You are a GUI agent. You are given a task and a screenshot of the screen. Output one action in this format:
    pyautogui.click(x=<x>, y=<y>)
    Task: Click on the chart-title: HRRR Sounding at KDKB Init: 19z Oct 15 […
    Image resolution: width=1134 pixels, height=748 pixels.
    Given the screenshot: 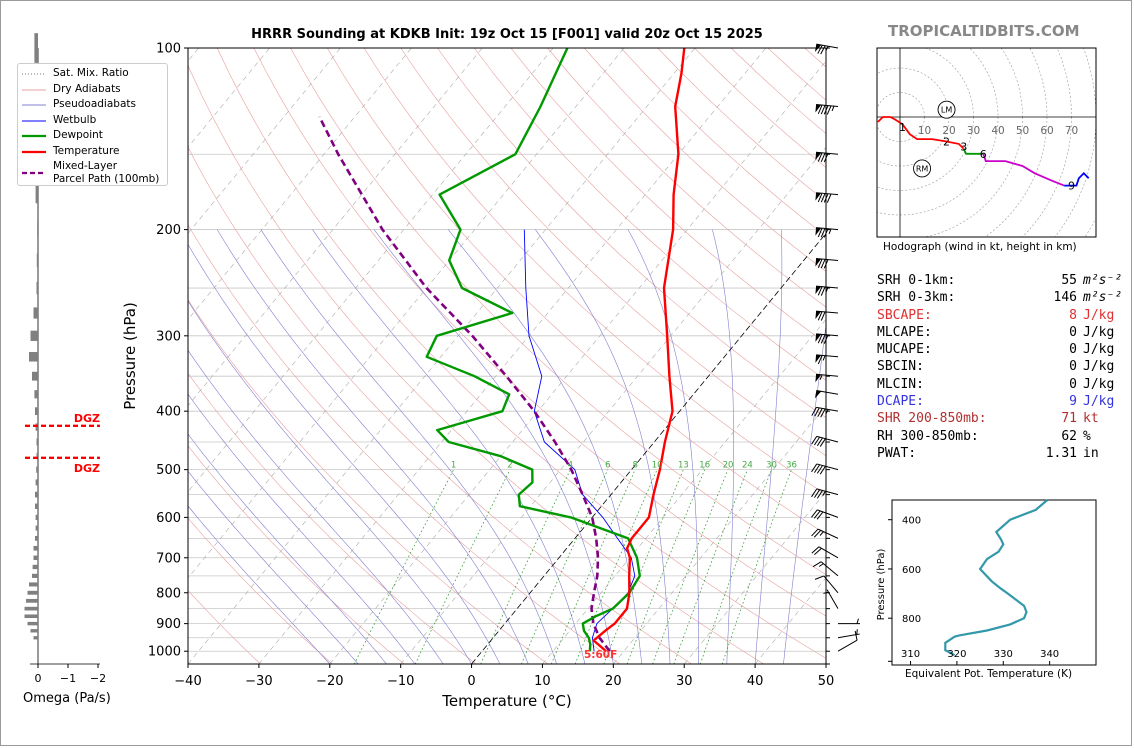 What is the action you would take?
    pyautogui.click(x=507, y=34)
    